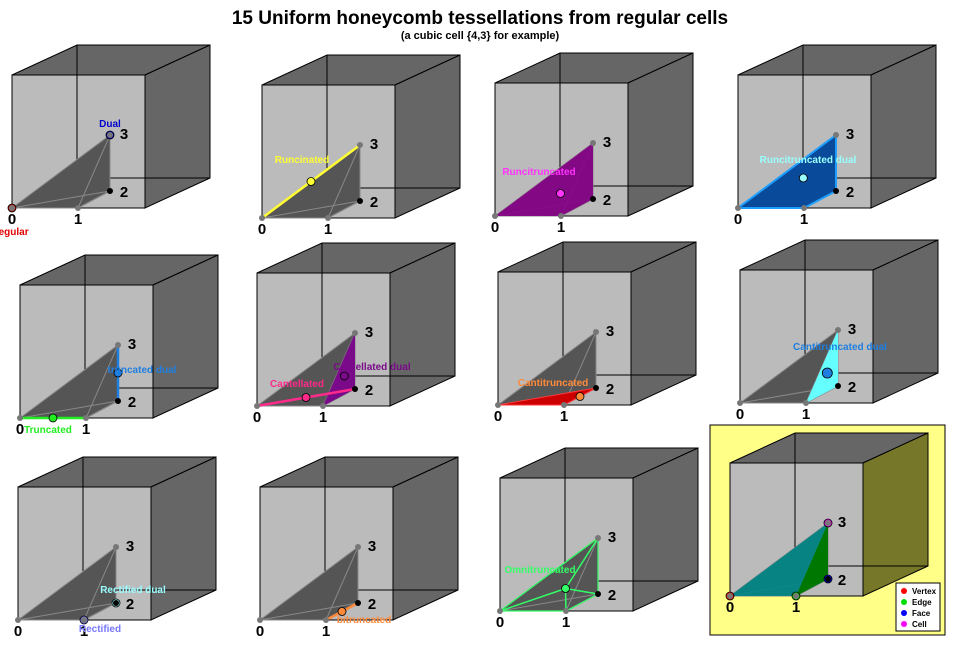  Describe the element at coordinates (371, 367) in the screenshot. I see `annotation: Cantellated dual` at that location.